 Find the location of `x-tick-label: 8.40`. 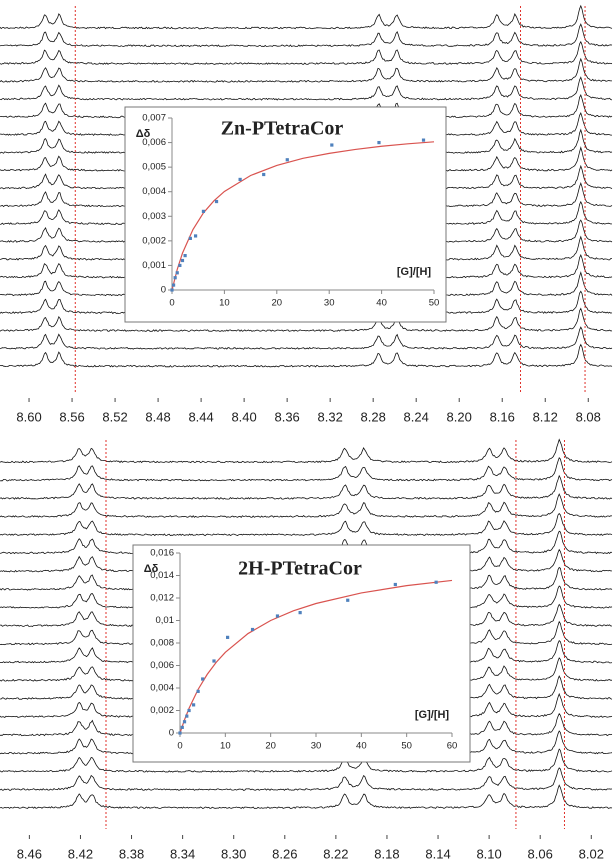

x-tick-label: 8.40 is located at coordinates (243, 416).